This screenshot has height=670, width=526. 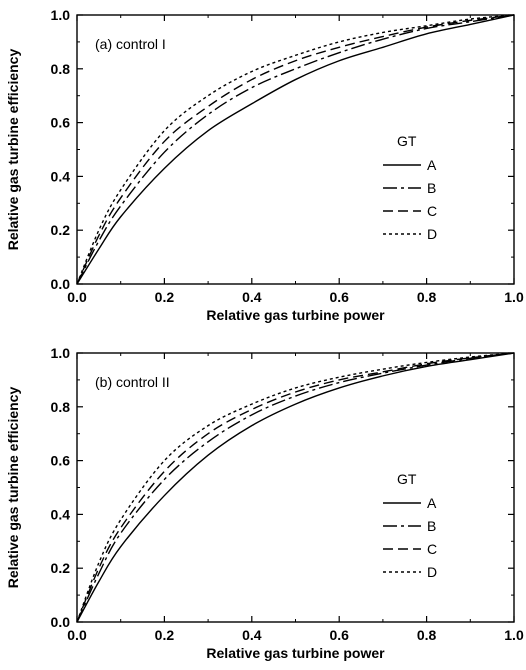 What do you see at coordinates (132, 382) in the screenshot?
I see `panel-label: (b) control II` at bounding box center [132, 382].